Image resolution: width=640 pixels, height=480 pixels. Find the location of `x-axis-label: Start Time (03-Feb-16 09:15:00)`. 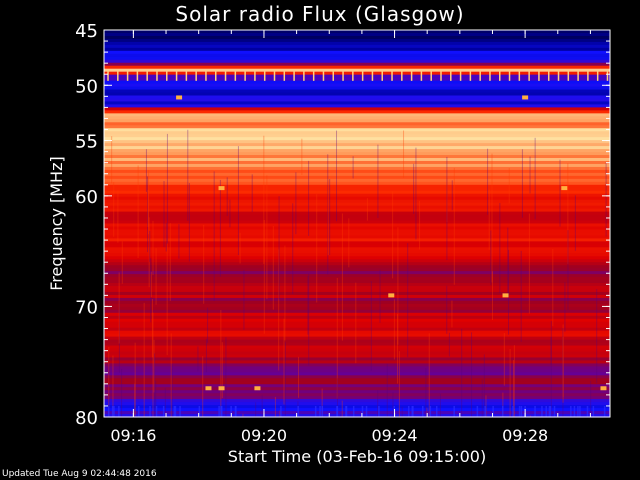

x-axis-label: Start Time (03-Feb-16 09:15:00) is located at coordinates (357, 456).